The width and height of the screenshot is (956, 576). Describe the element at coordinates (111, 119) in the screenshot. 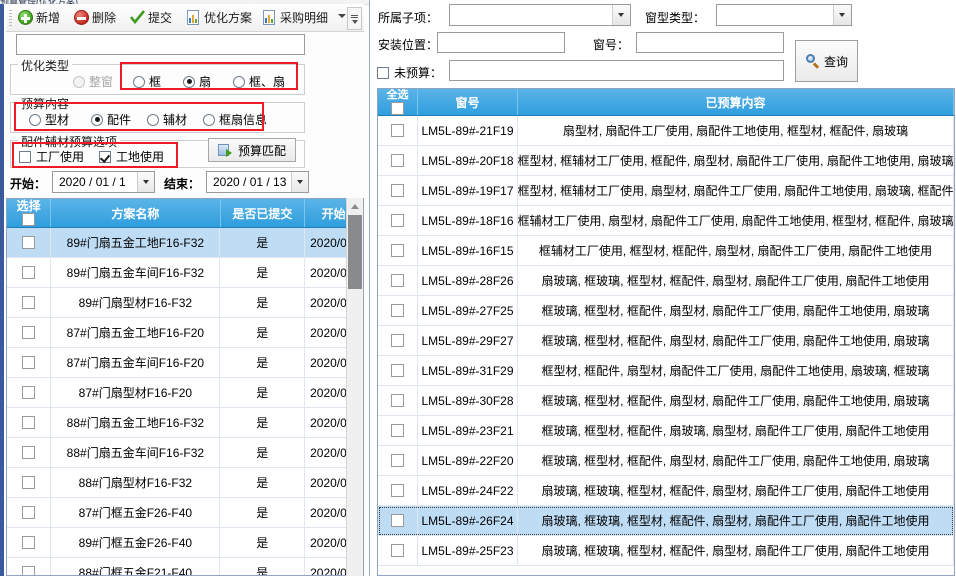

I see `radio-accessory: 配件` at that location.